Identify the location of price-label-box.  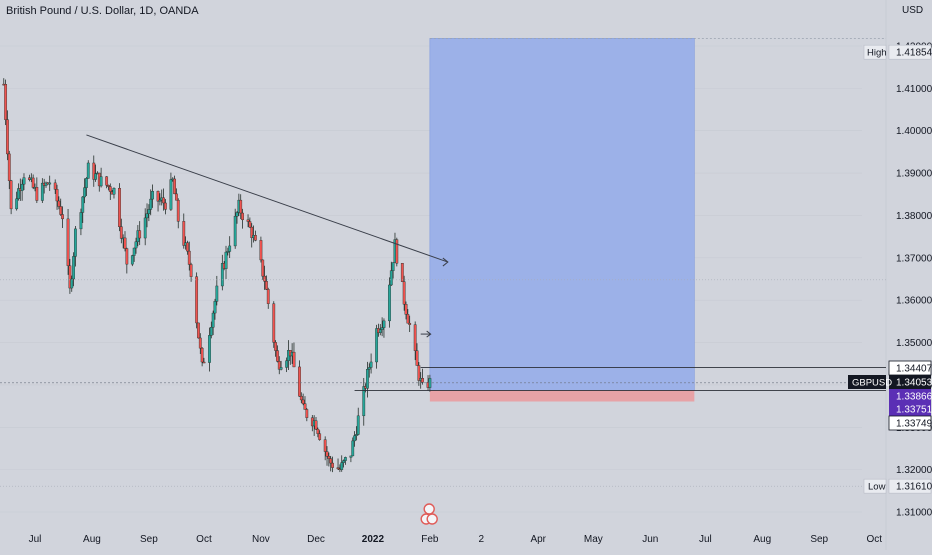
(910, 382).